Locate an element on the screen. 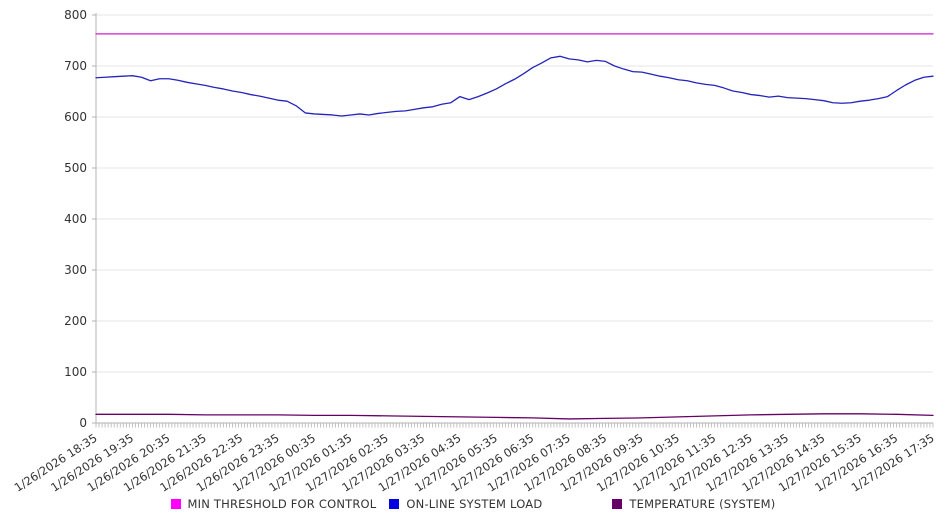 This screenshot has width=946, height=526. series-line-system-load is located at coordinates (514, 86).